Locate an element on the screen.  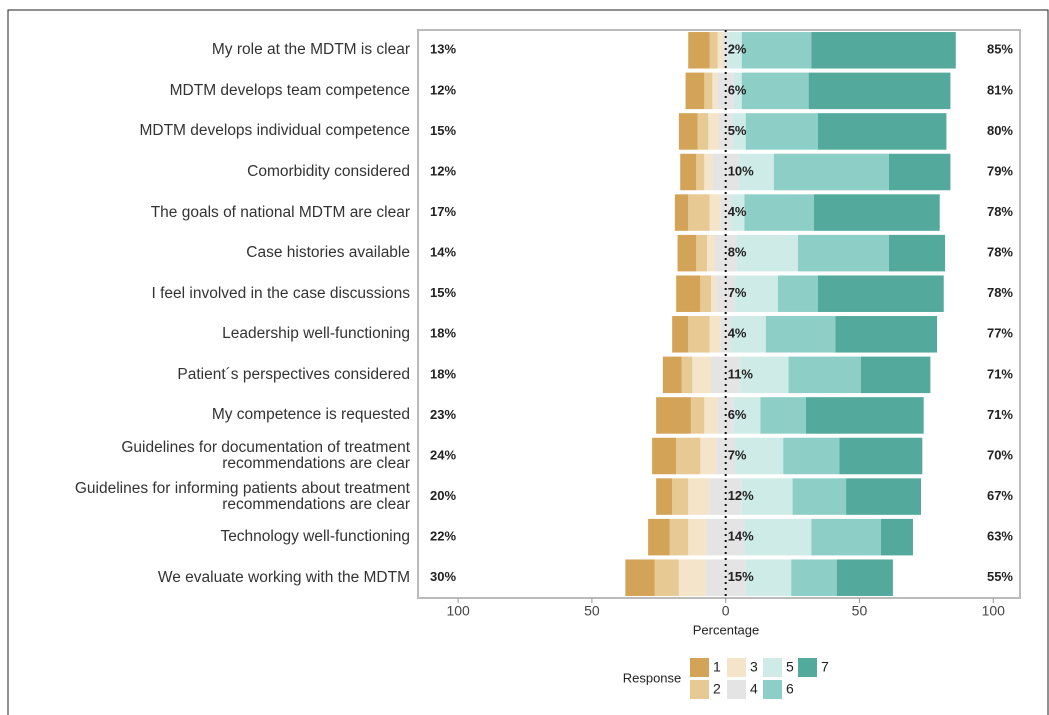
legend-label: 1 is located at coordinates (717, 667).